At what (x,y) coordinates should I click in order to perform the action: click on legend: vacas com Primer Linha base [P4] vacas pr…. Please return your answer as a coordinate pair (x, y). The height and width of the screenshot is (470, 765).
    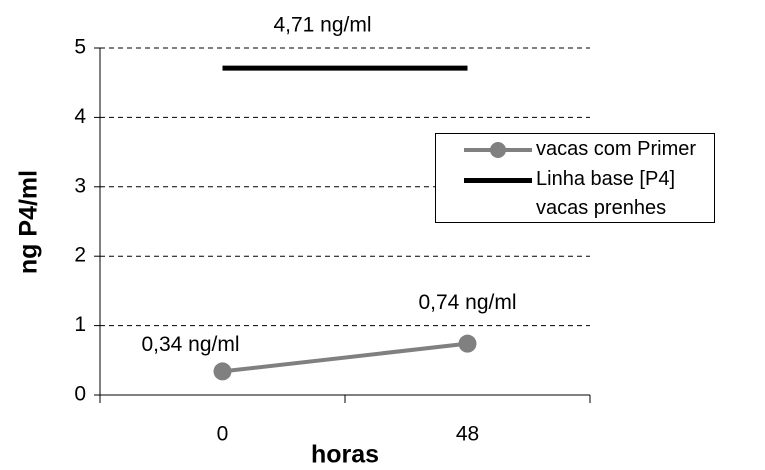
    Looking at the image, I should click on (575, 178).